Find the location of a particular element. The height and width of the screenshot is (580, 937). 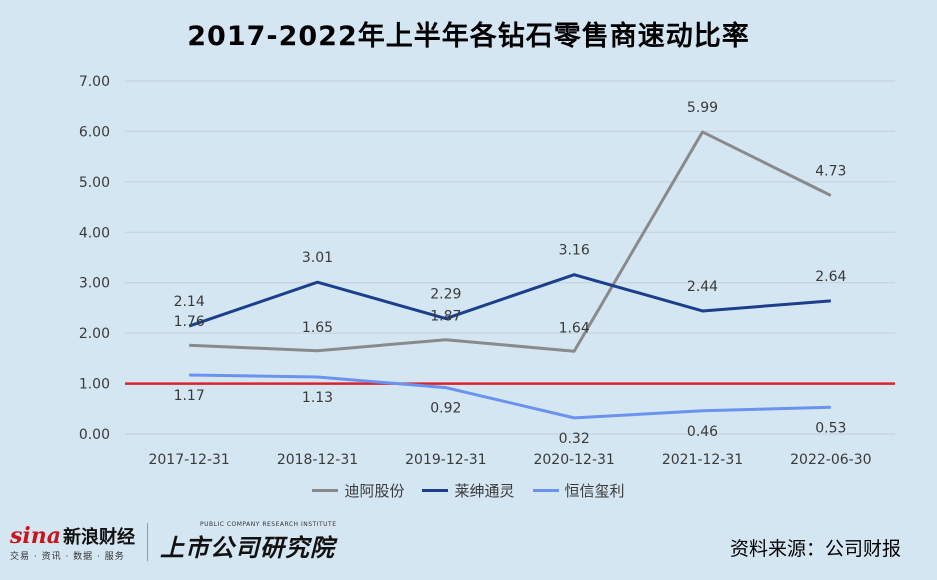

data-label: 0.46 is located at coordinates (702, 432).